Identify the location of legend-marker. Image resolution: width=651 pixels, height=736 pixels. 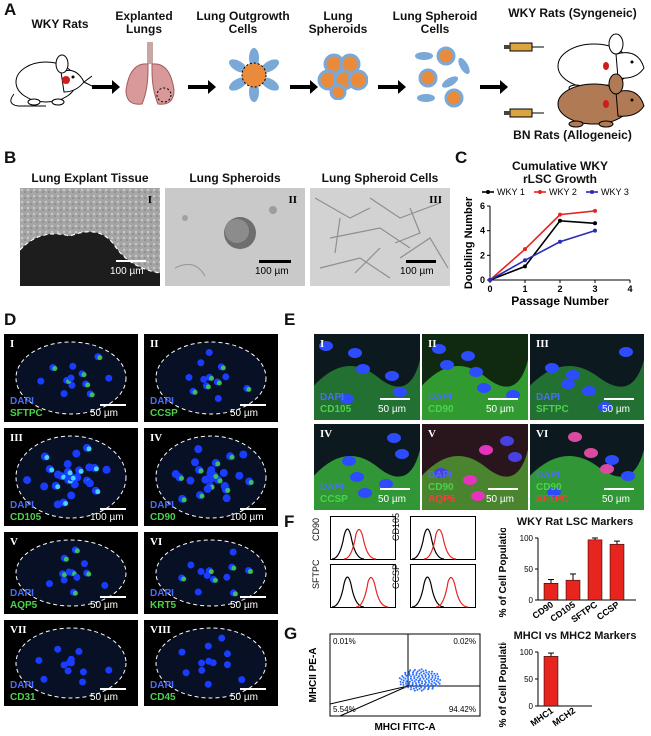
(540, 192).